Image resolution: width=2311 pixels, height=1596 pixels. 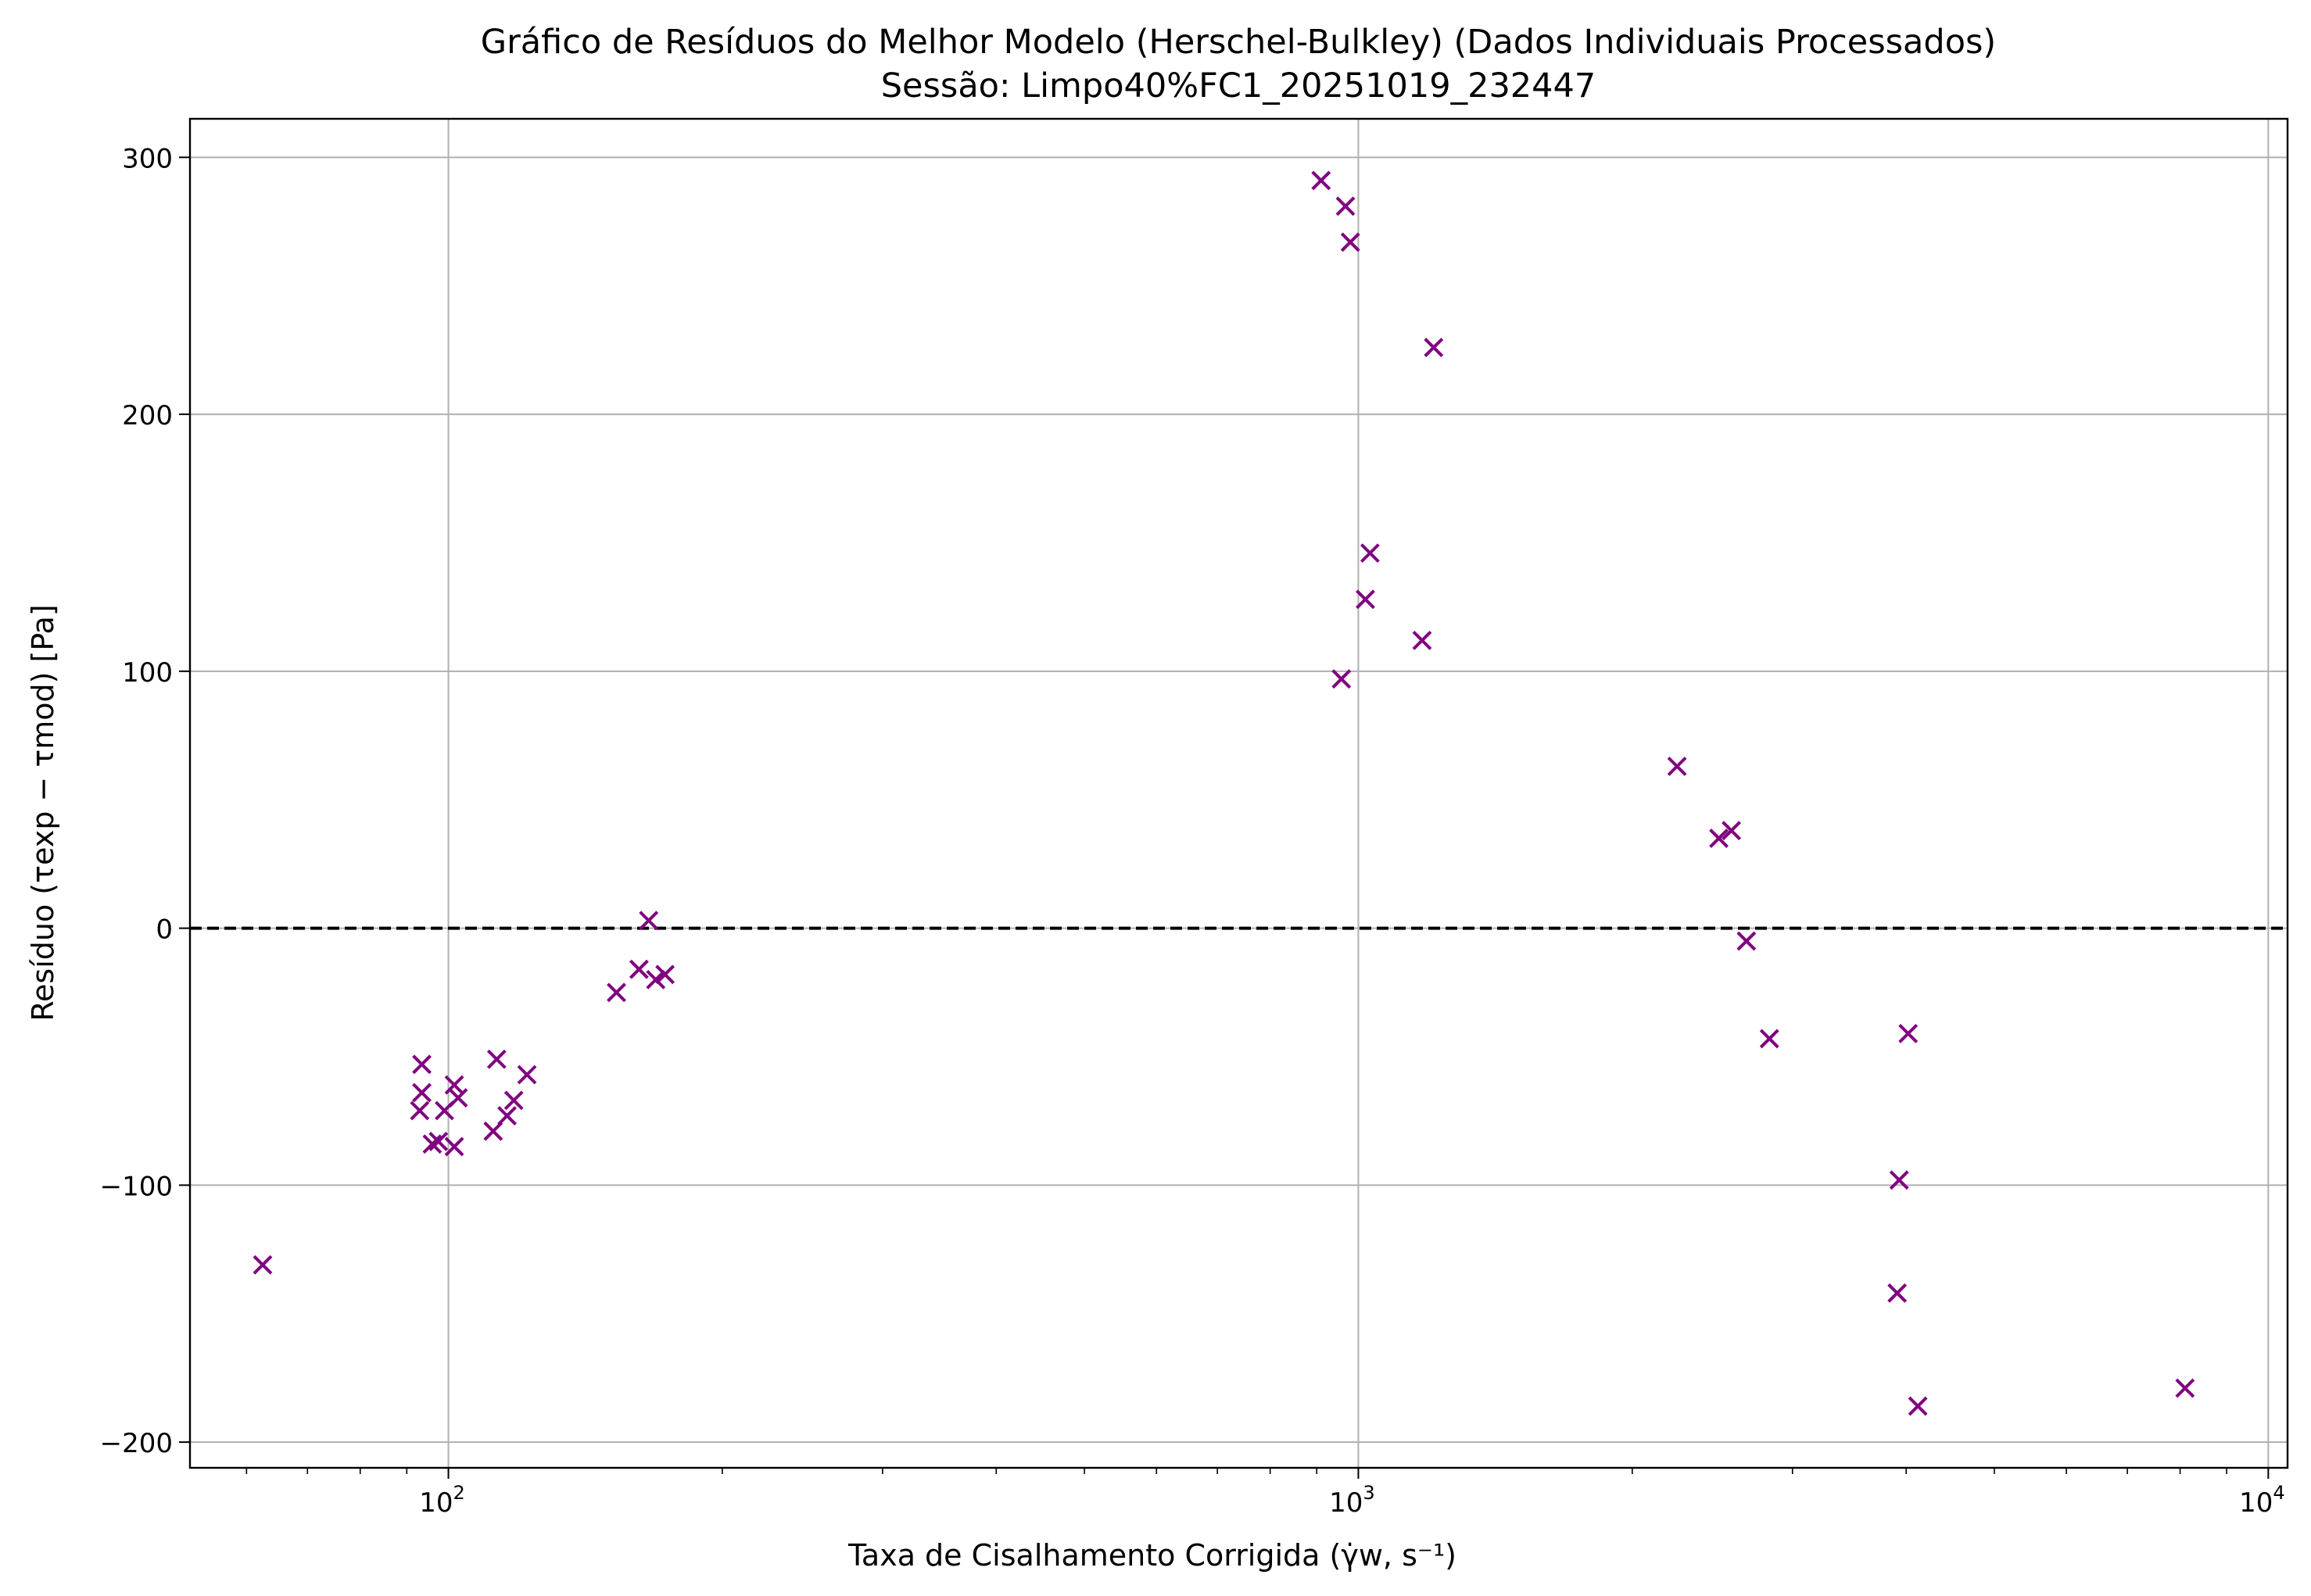 What do you see at coordinates (147, 158) in the screenshot?
I see `y-tick-label: 300` at bounding box center [147, 158].